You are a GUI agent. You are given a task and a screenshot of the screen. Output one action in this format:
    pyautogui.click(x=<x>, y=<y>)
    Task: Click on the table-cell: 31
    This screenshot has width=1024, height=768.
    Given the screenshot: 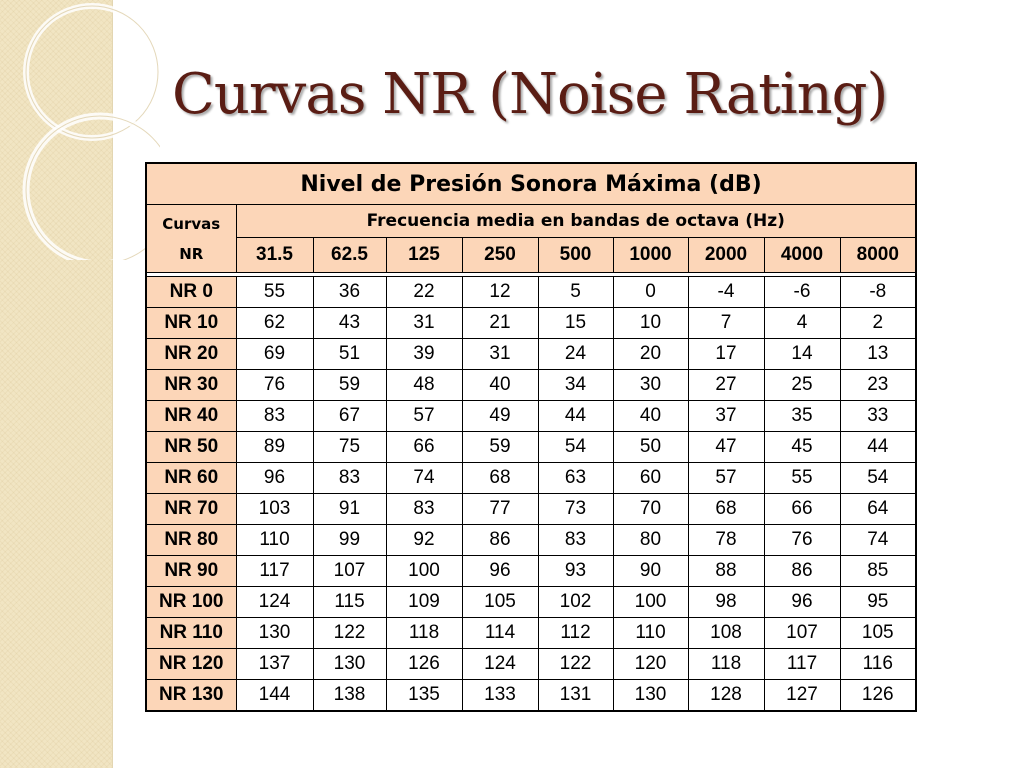 What is the action you would take?
    pyautogui.click(x=500, y=354)
    